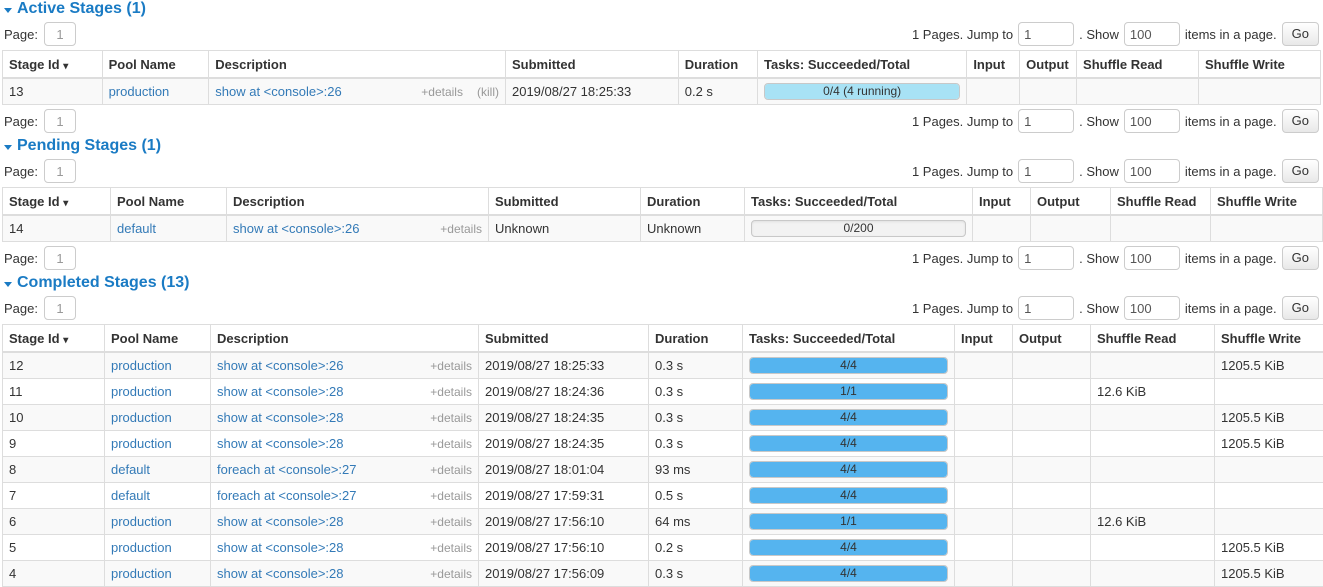 The height and width of the screenshot is (587, 1323). I want to click on cell-stage-id: 10, so click(54, 418).